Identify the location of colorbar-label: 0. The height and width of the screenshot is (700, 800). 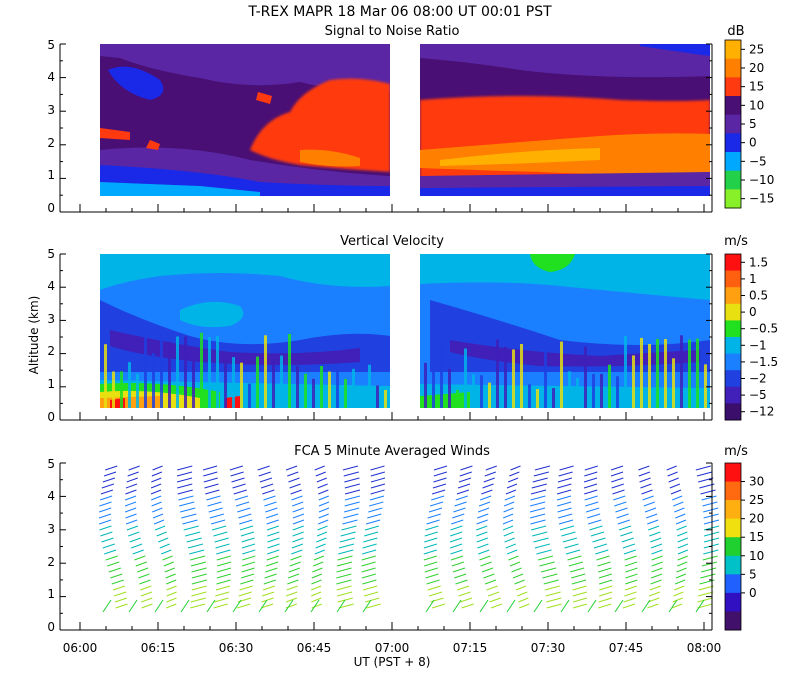
(753, 312).